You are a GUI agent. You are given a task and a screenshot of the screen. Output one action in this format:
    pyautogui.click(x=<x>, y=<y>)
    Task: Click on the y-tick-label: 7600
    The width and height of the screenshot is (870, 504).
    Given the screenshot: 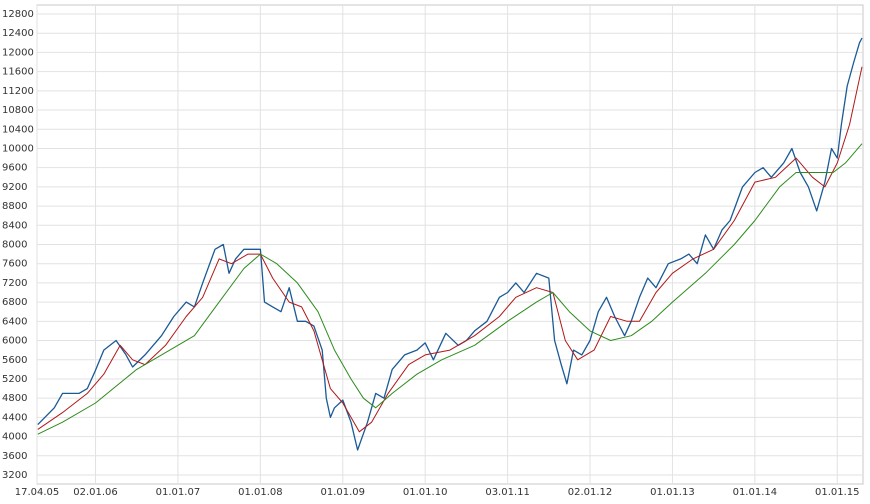 What is the action you would take?
    pyautogui.click(x=14, y=264)
    